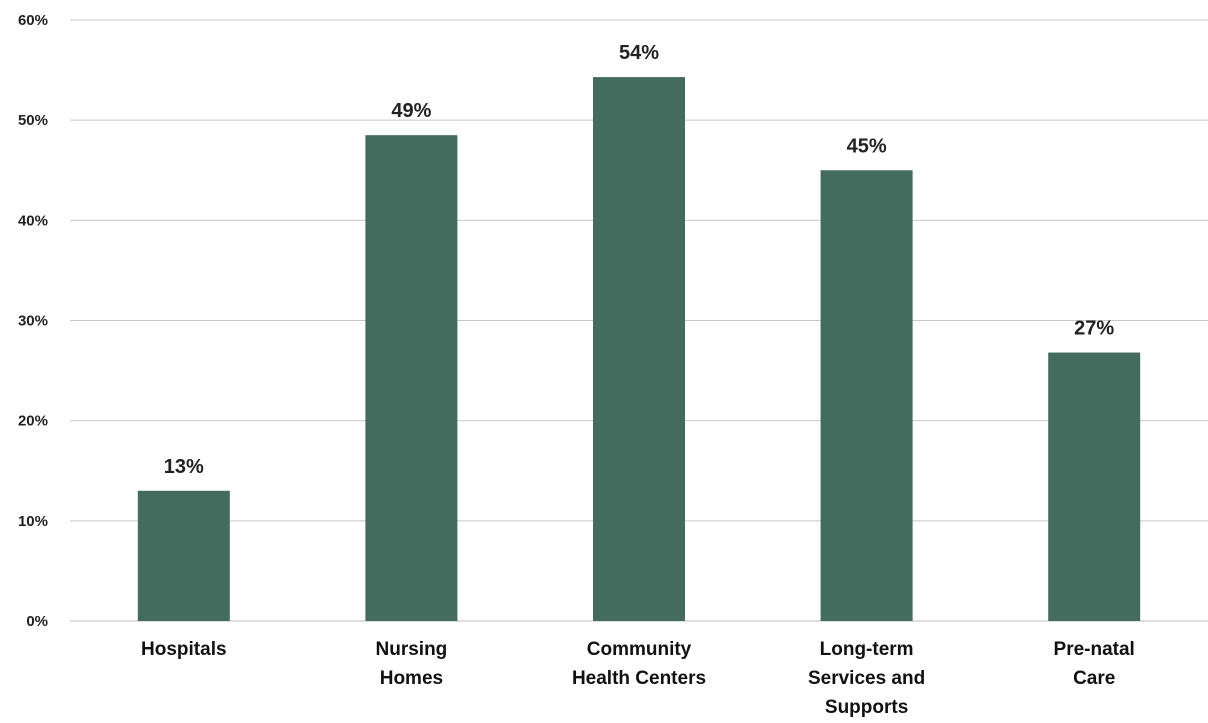 The width and height of the screenshot is (1208, 723). Describe the element at coordinates (867, 649) in the screenshot. I see `category-label-line: Long-term` at that location.